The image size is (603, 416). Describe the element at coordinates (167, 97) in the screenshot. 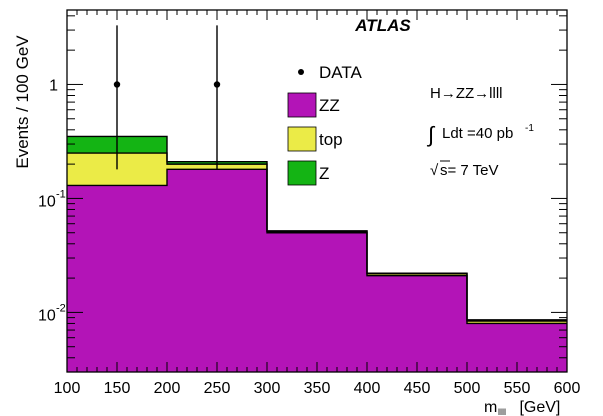

I see `data-points` at that location.